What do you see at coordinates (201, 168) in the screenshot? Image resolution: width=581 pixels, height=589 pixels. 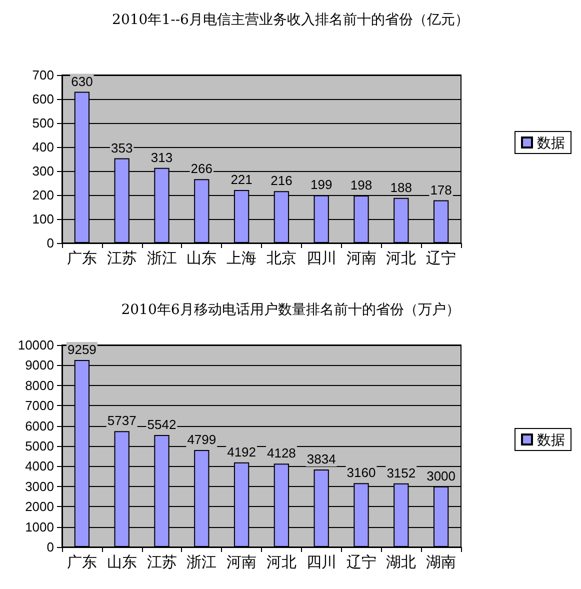 I see `data-label: 266` at bounding box center [201, 168].